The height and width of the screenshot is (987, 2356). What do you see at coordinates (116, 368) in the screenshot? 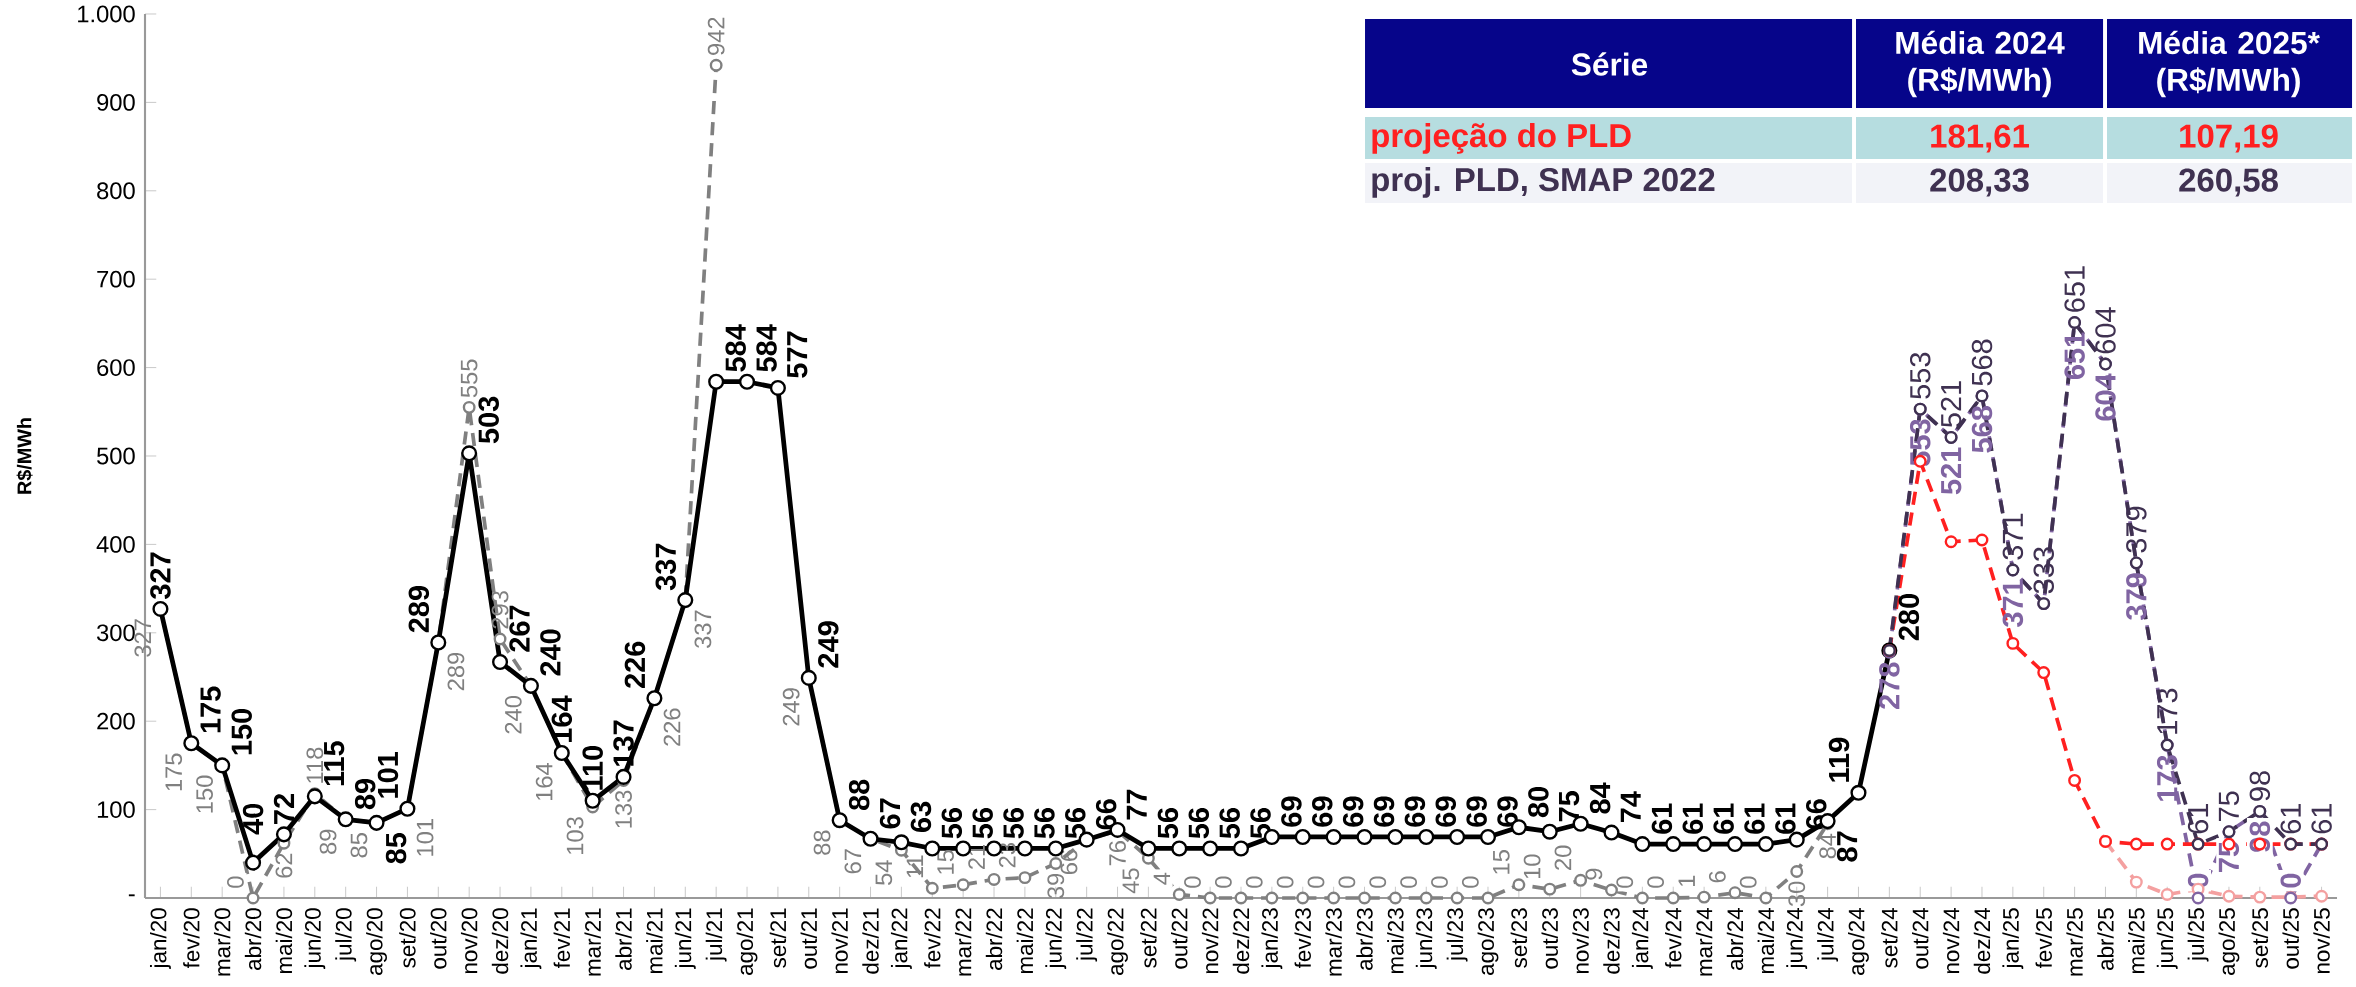
I see `y-tick-label: 600` at bounding box center [116, 368].